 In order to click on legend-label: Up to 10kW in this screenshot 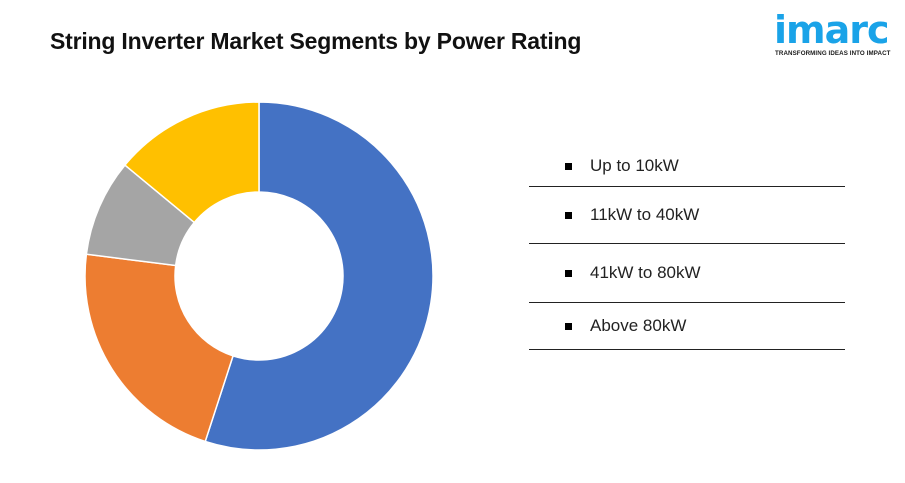, I will do `click(634, 165)`.